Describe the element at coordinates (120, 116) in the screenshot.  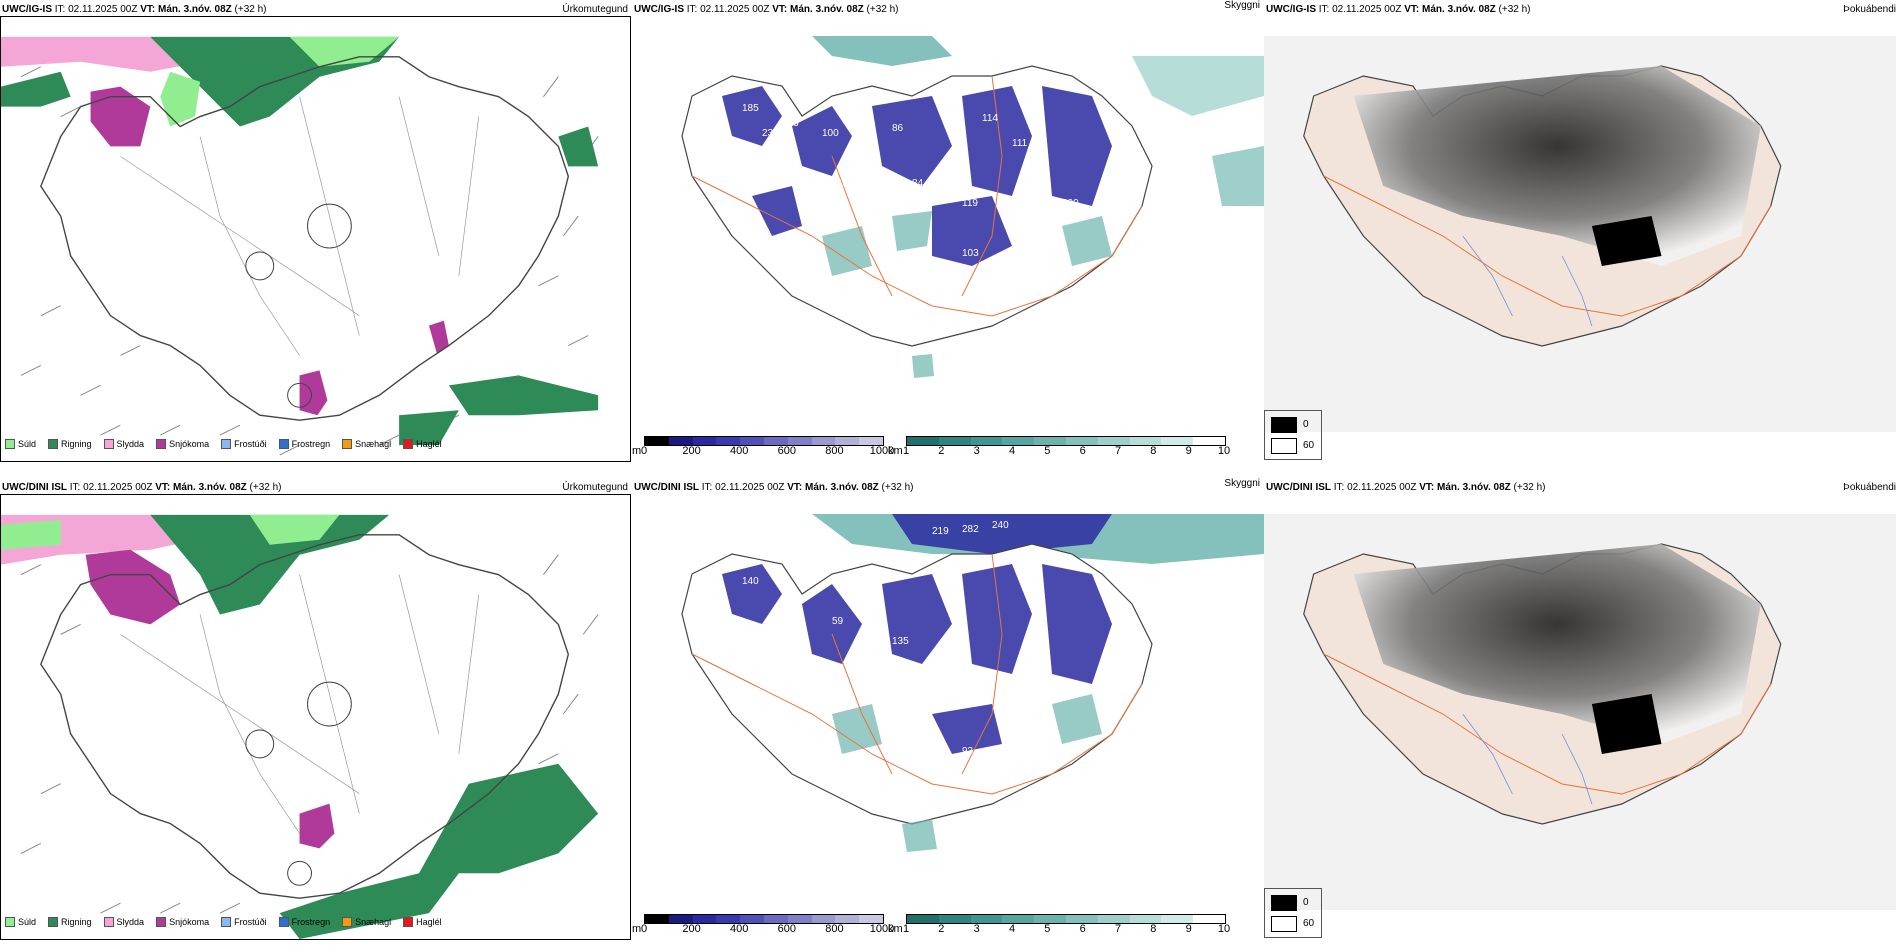
I see `snow-area-westfjords` at that location.